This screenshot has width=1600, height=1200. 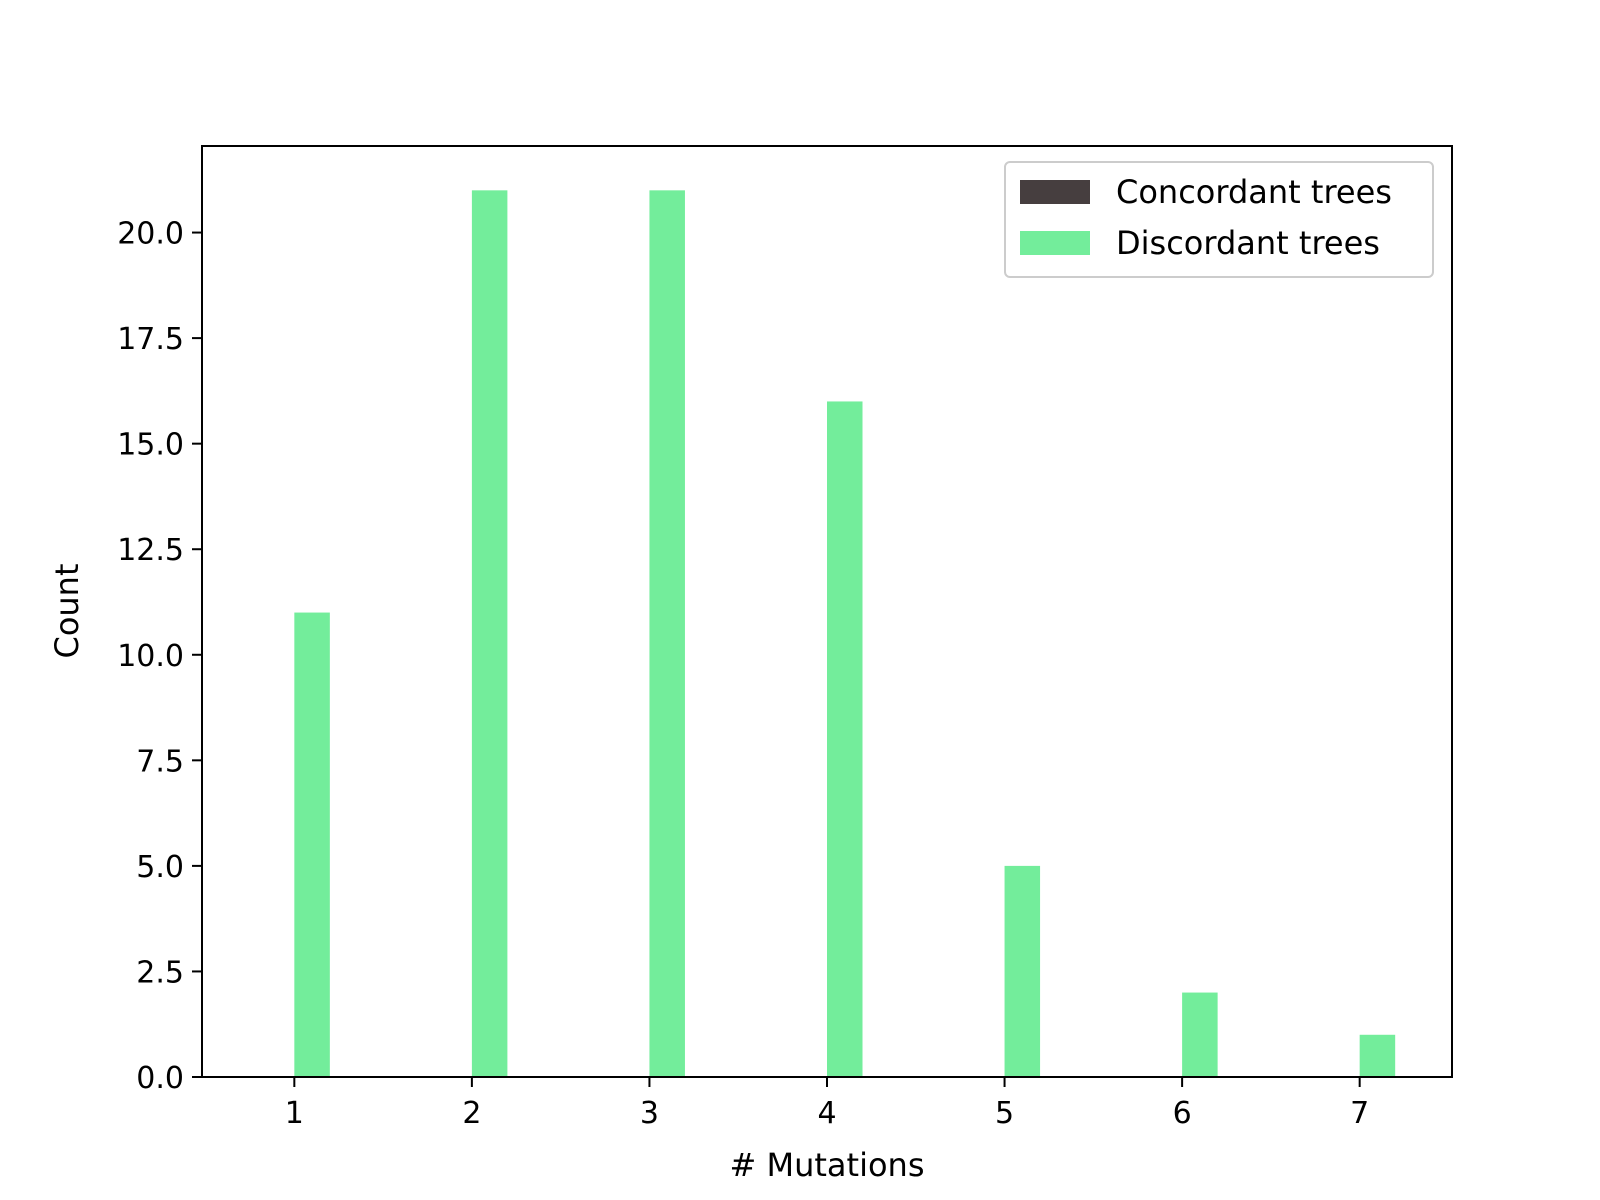 I want to click on x-tick-label: 7, so click(x=1359, y=1113).